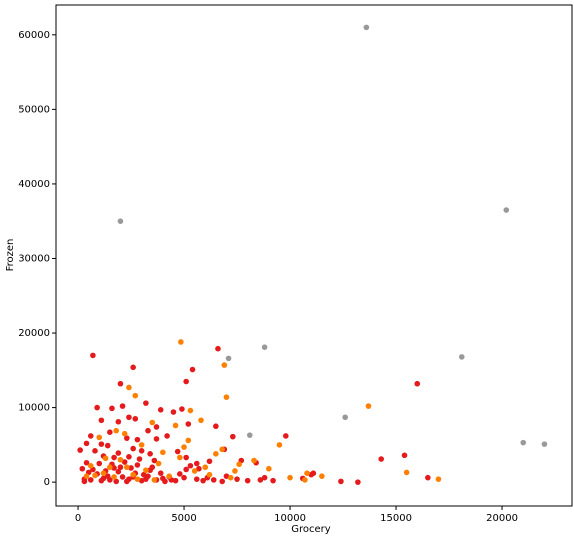  What do you see at coordinates (396, 518) in the screenshot?
I see `x-tick-label: 15000` at bounding box center [396, 518].